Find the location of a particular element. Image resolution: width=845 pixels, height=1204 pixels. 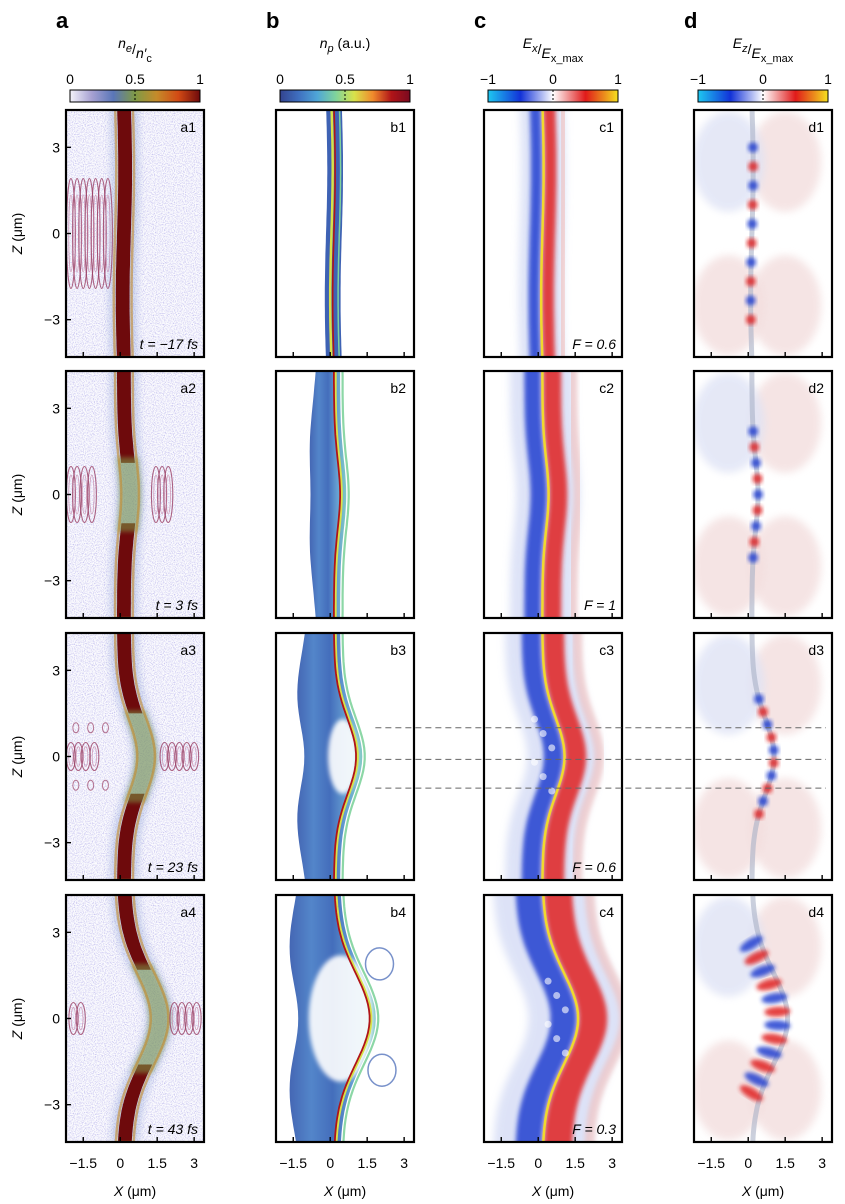

panel-id: b3 is located at coordinates (398, 650).